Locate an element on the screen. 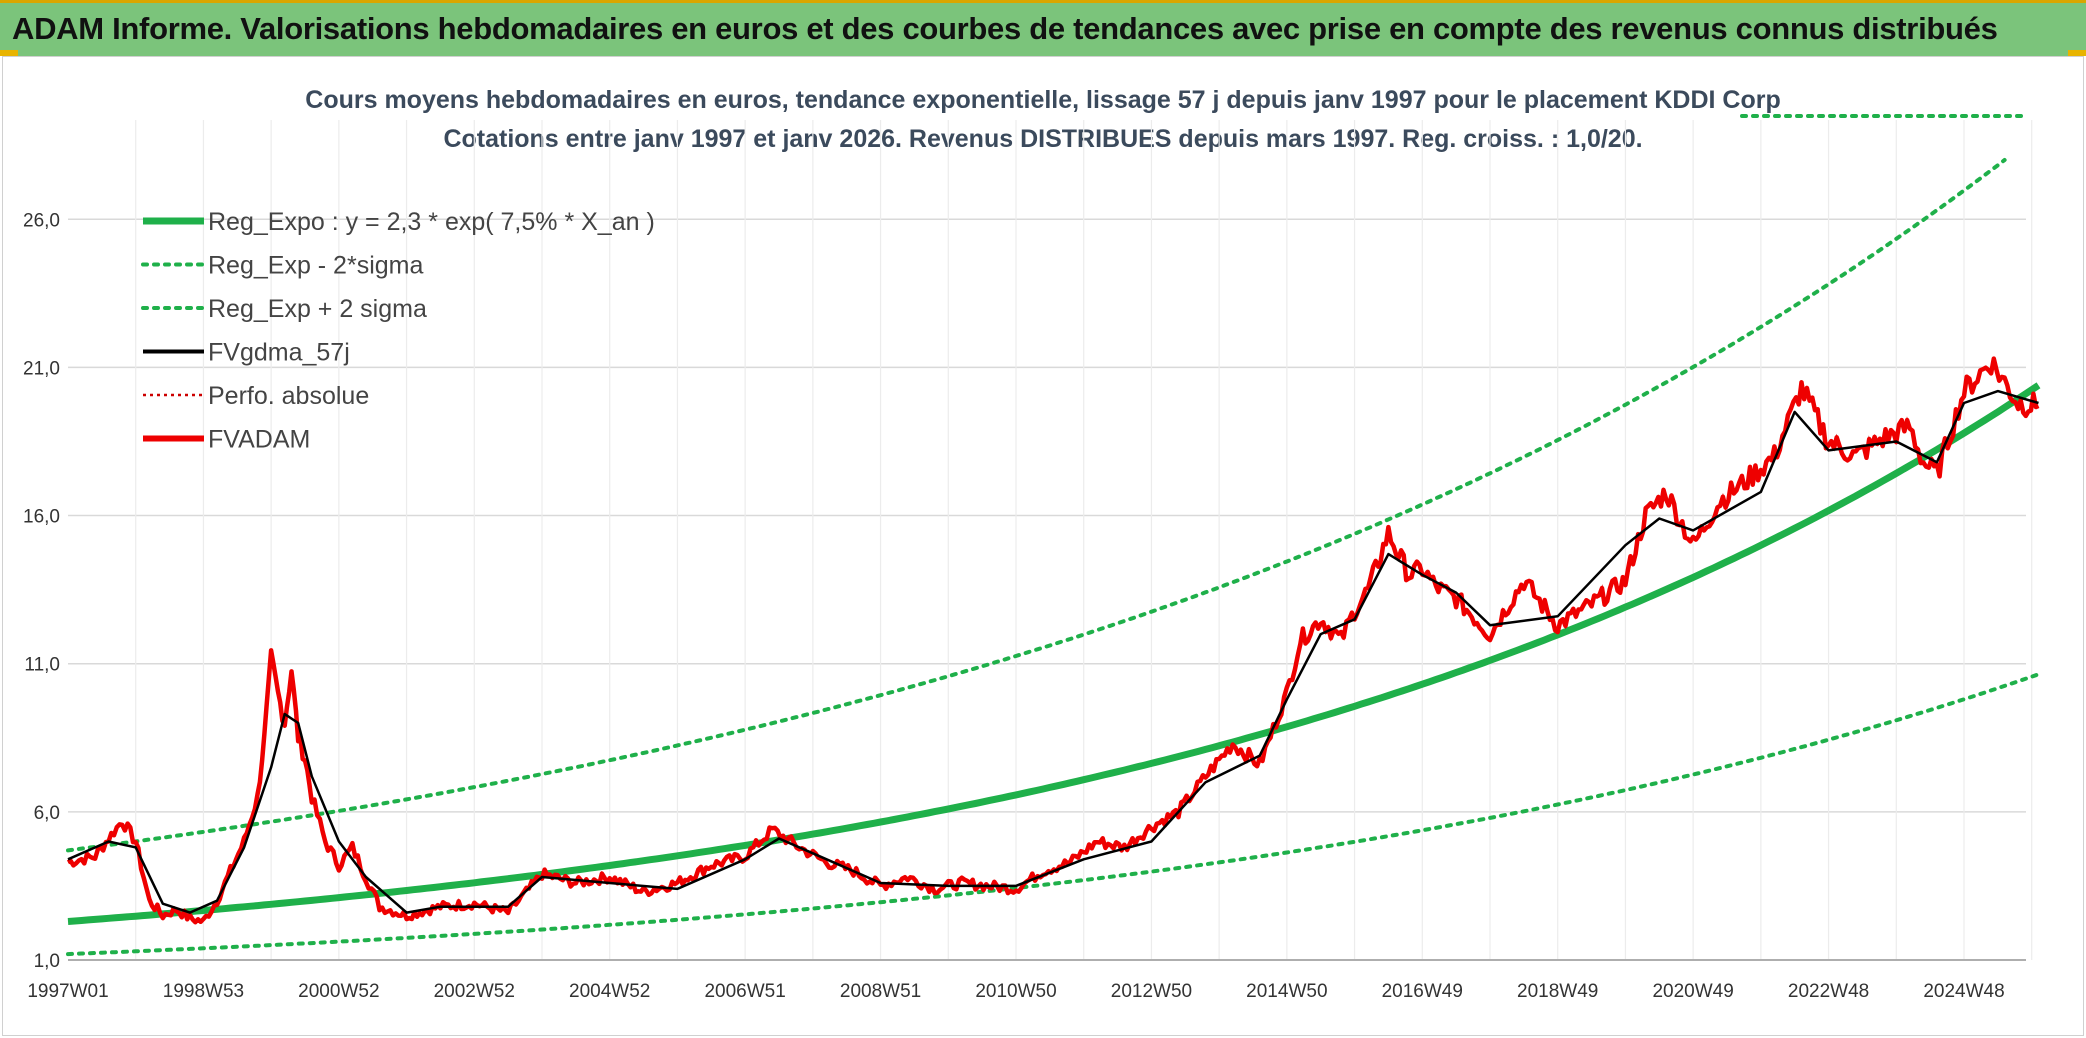 This screenshot has height=1038, width=2086. x-tick-label: 2002W52 is located at coordinates (474, 991).